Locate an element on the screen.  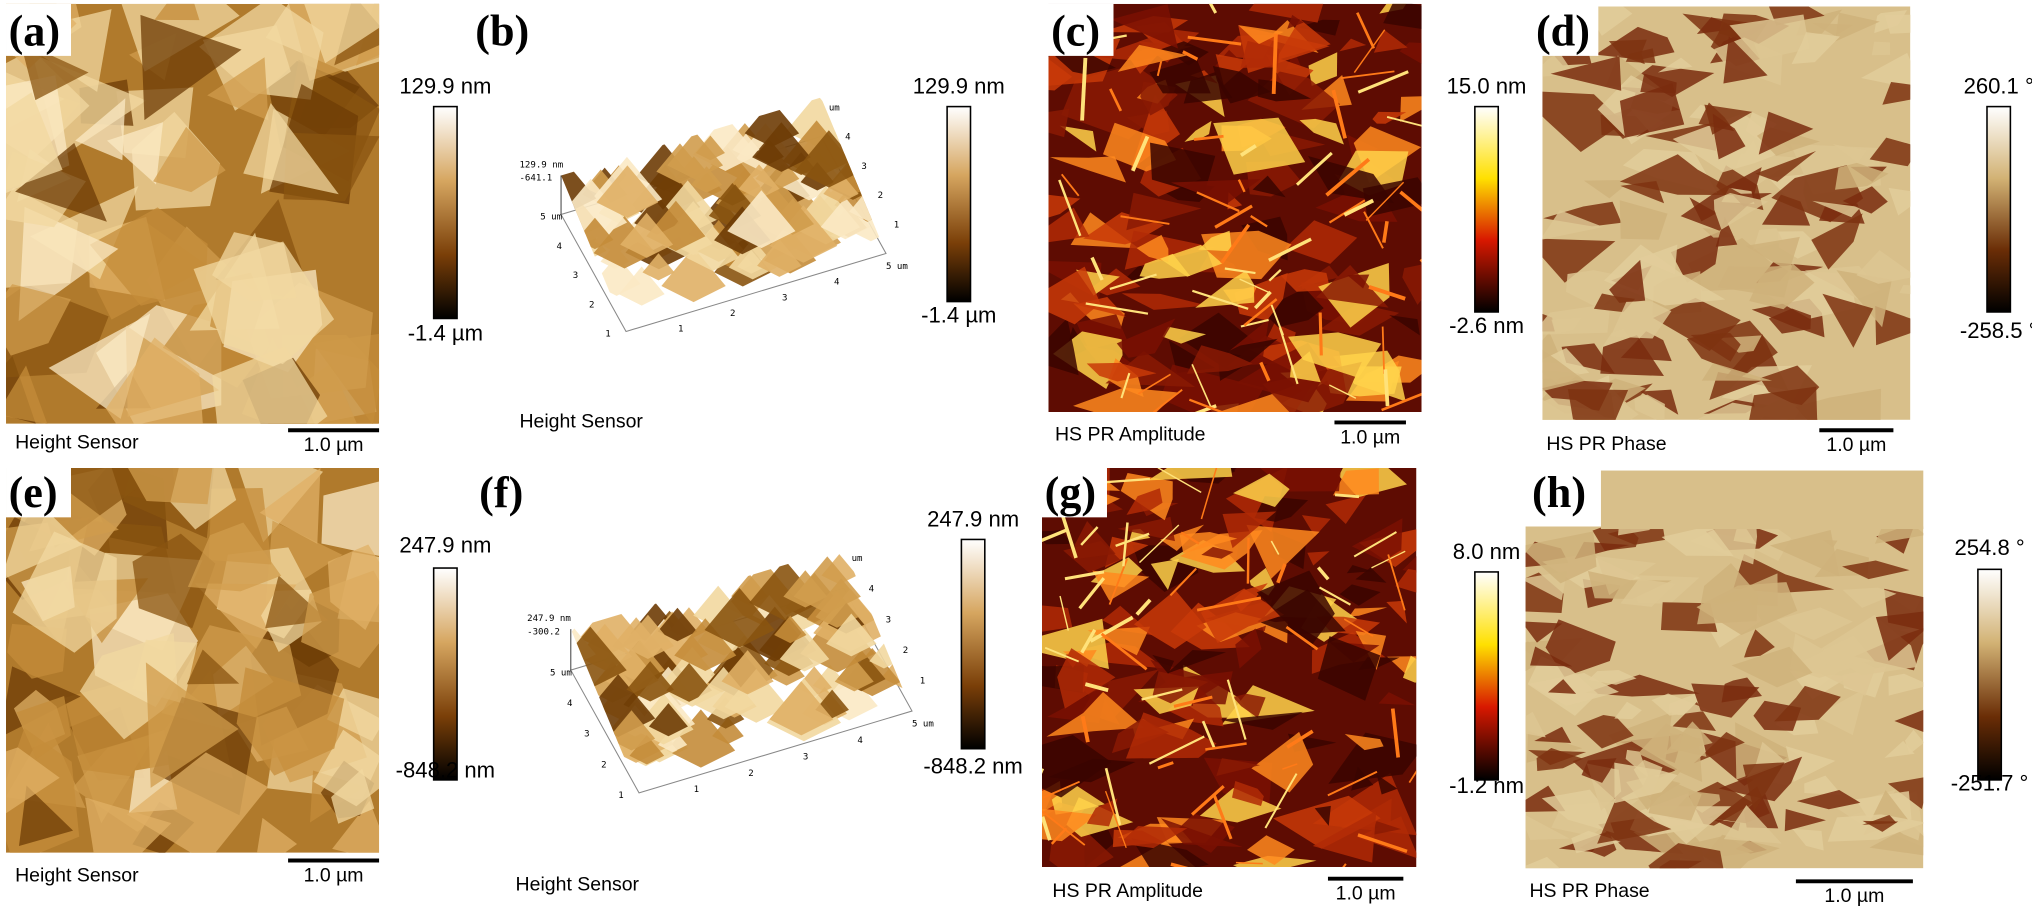
y-tick-label: 4 is located at coordinates (570, 704).